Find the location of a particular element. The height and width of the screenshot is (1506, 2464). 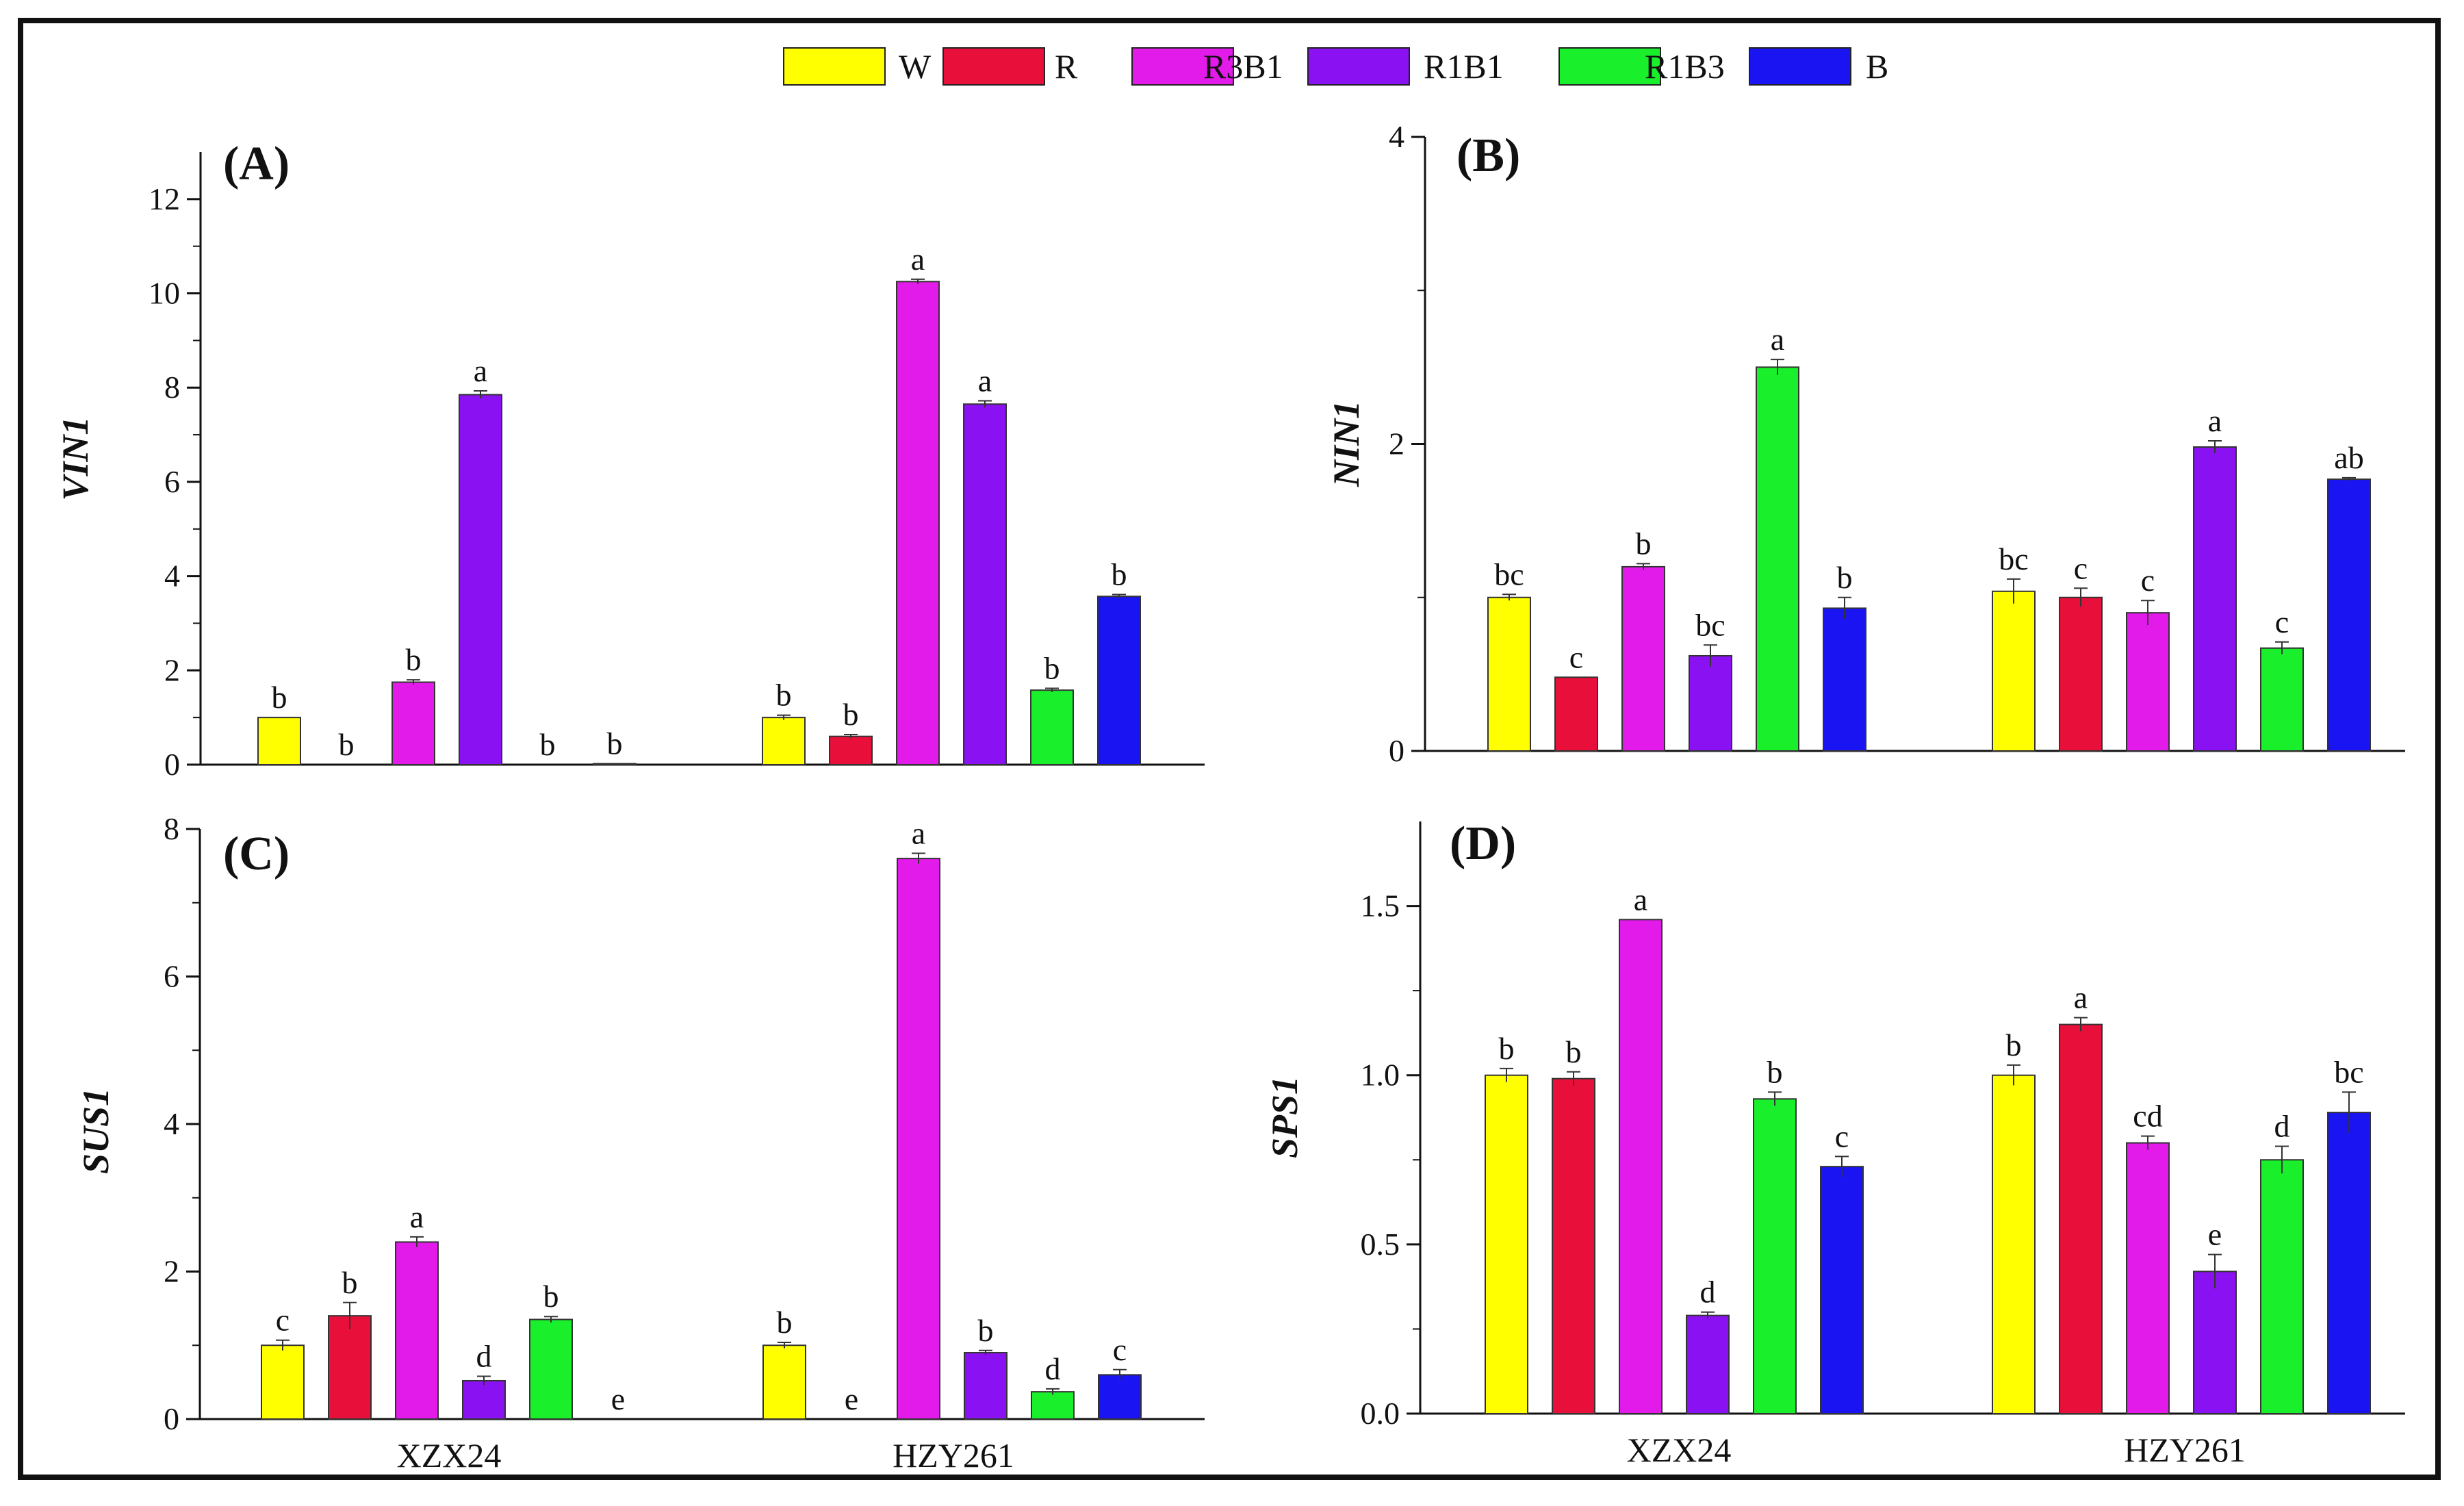

y-tick-label: 10 is located at coordinates (164, 293).